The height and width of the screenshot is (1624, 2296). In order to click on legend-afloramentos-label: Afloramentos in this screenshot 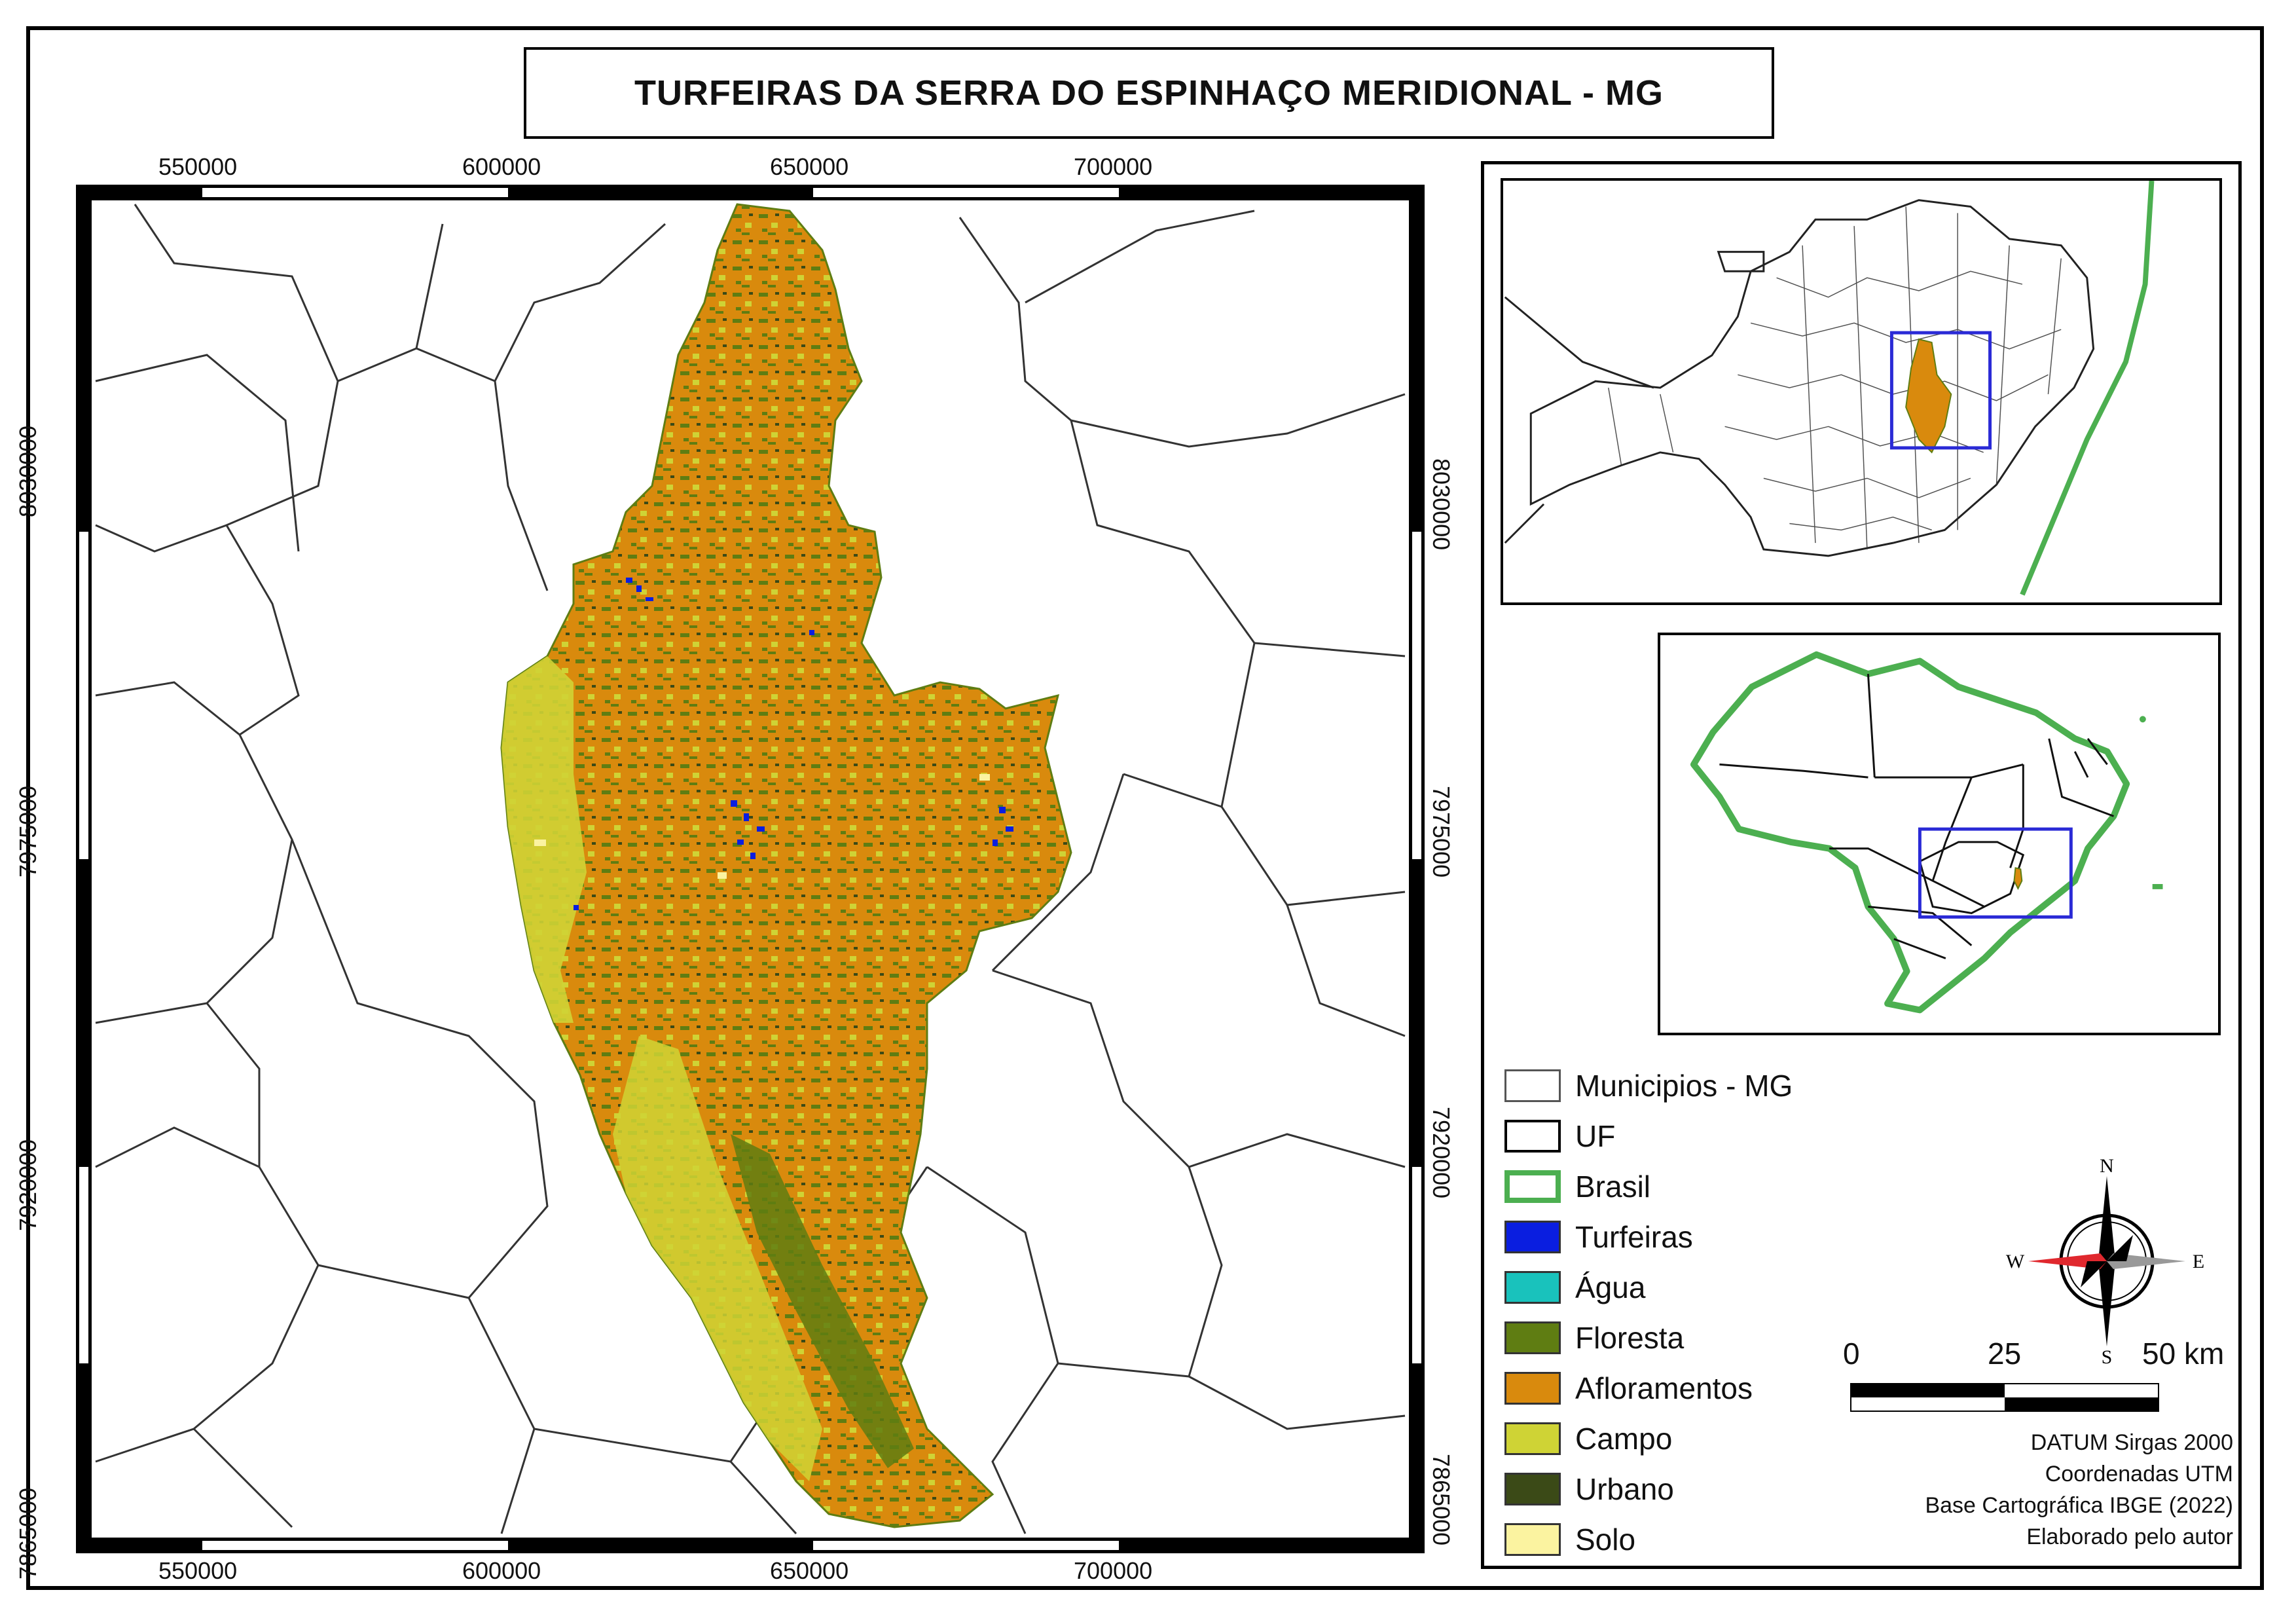, I will do `click(1664, 1388)`.